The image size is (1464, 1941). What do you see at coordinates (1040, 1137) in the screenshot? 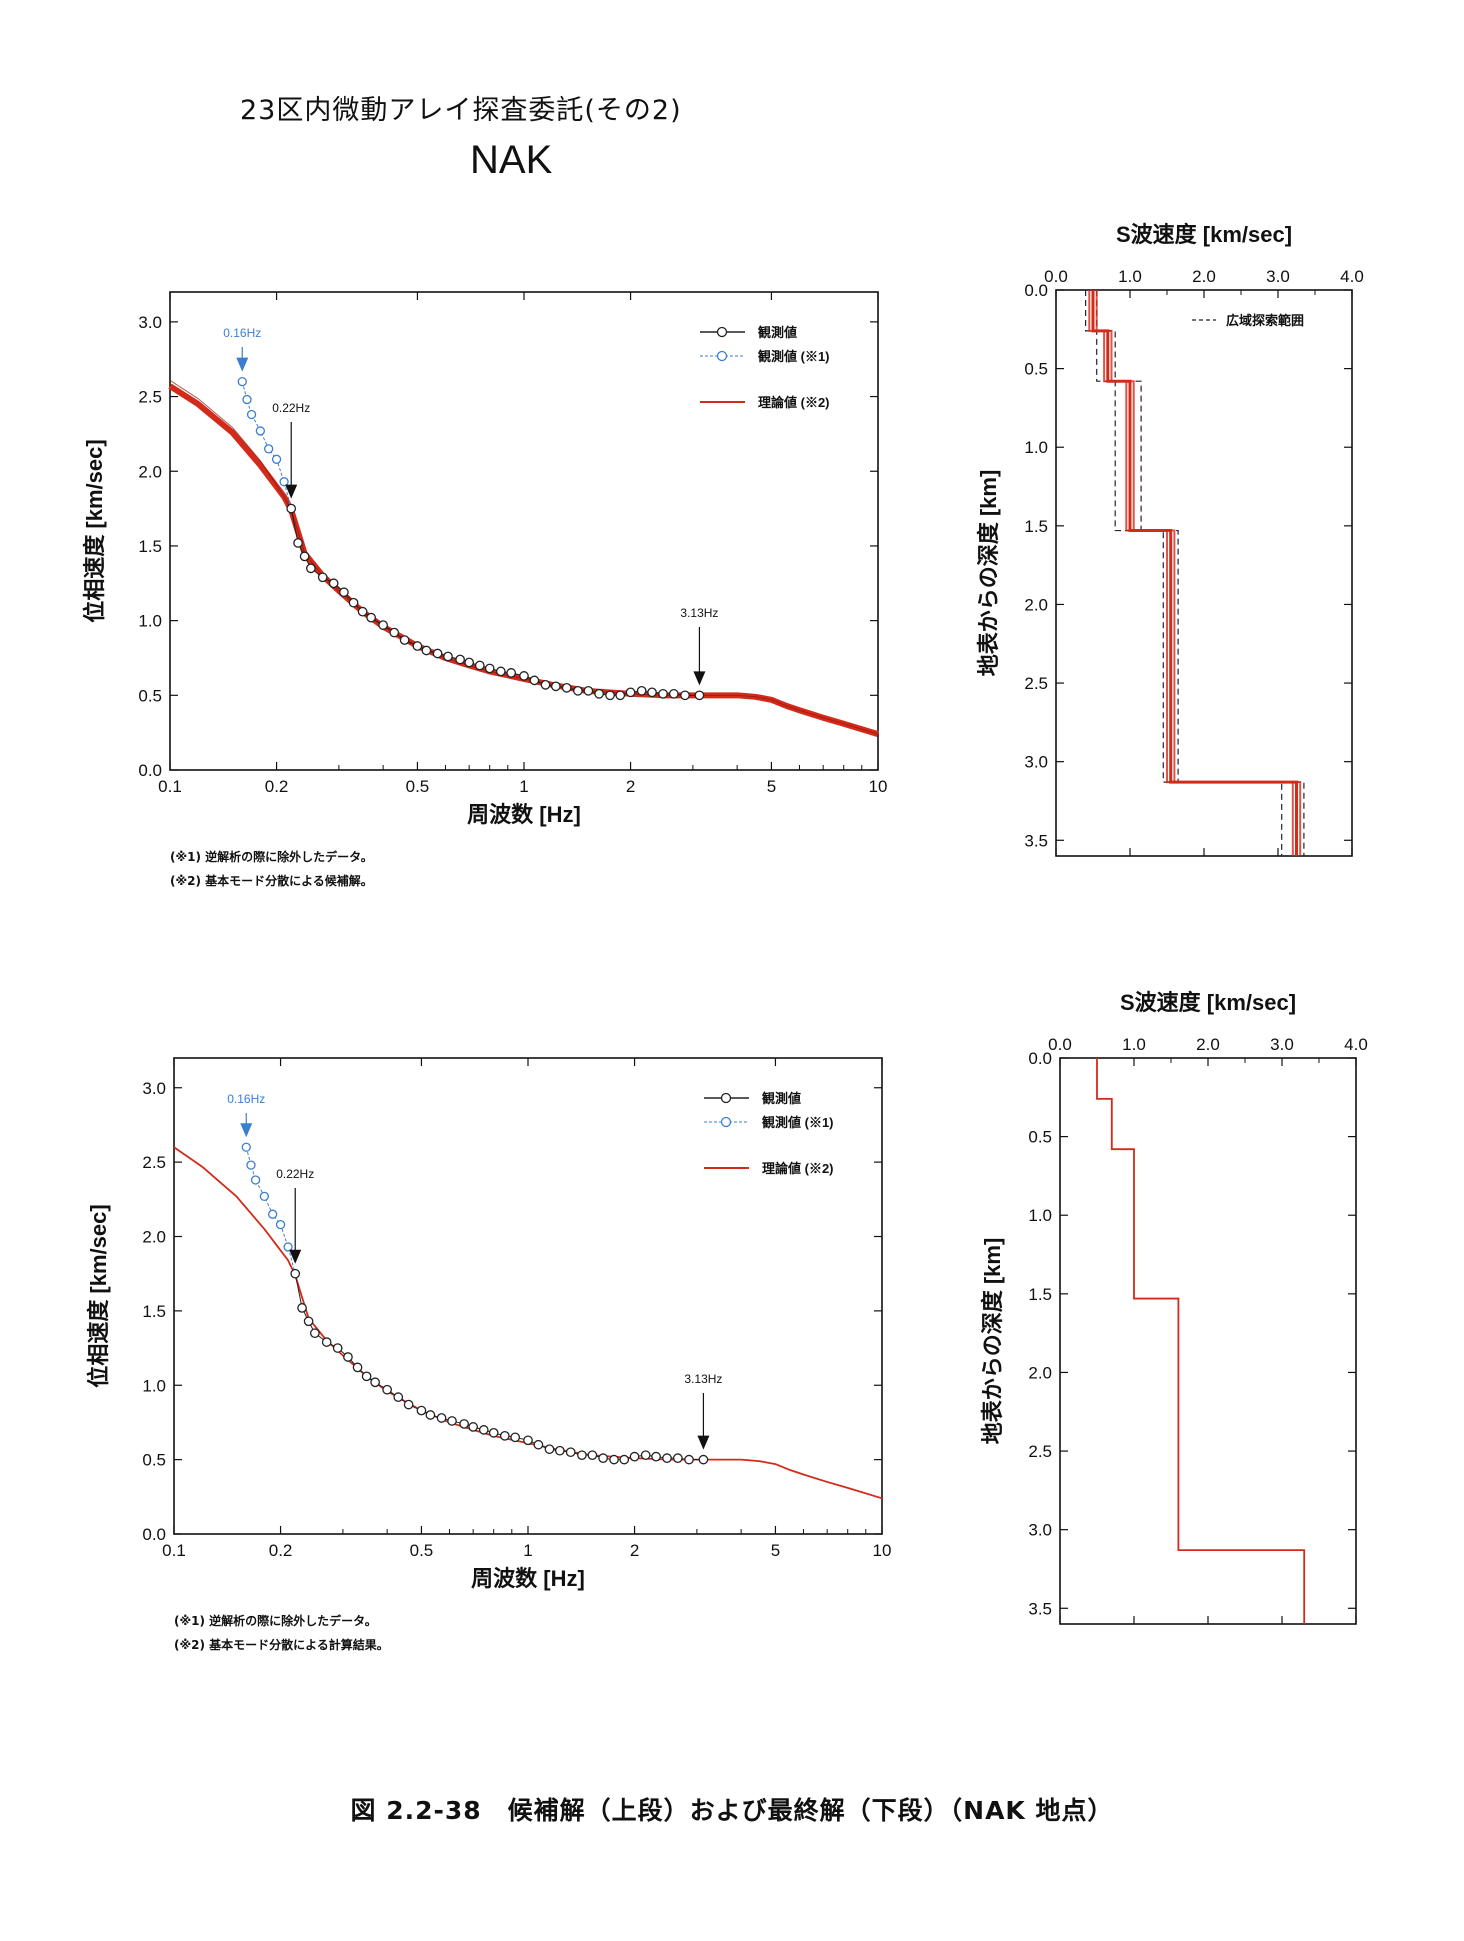
I see `prof1-ytick-label: 0.5` at bounding box center [1040, 1137].